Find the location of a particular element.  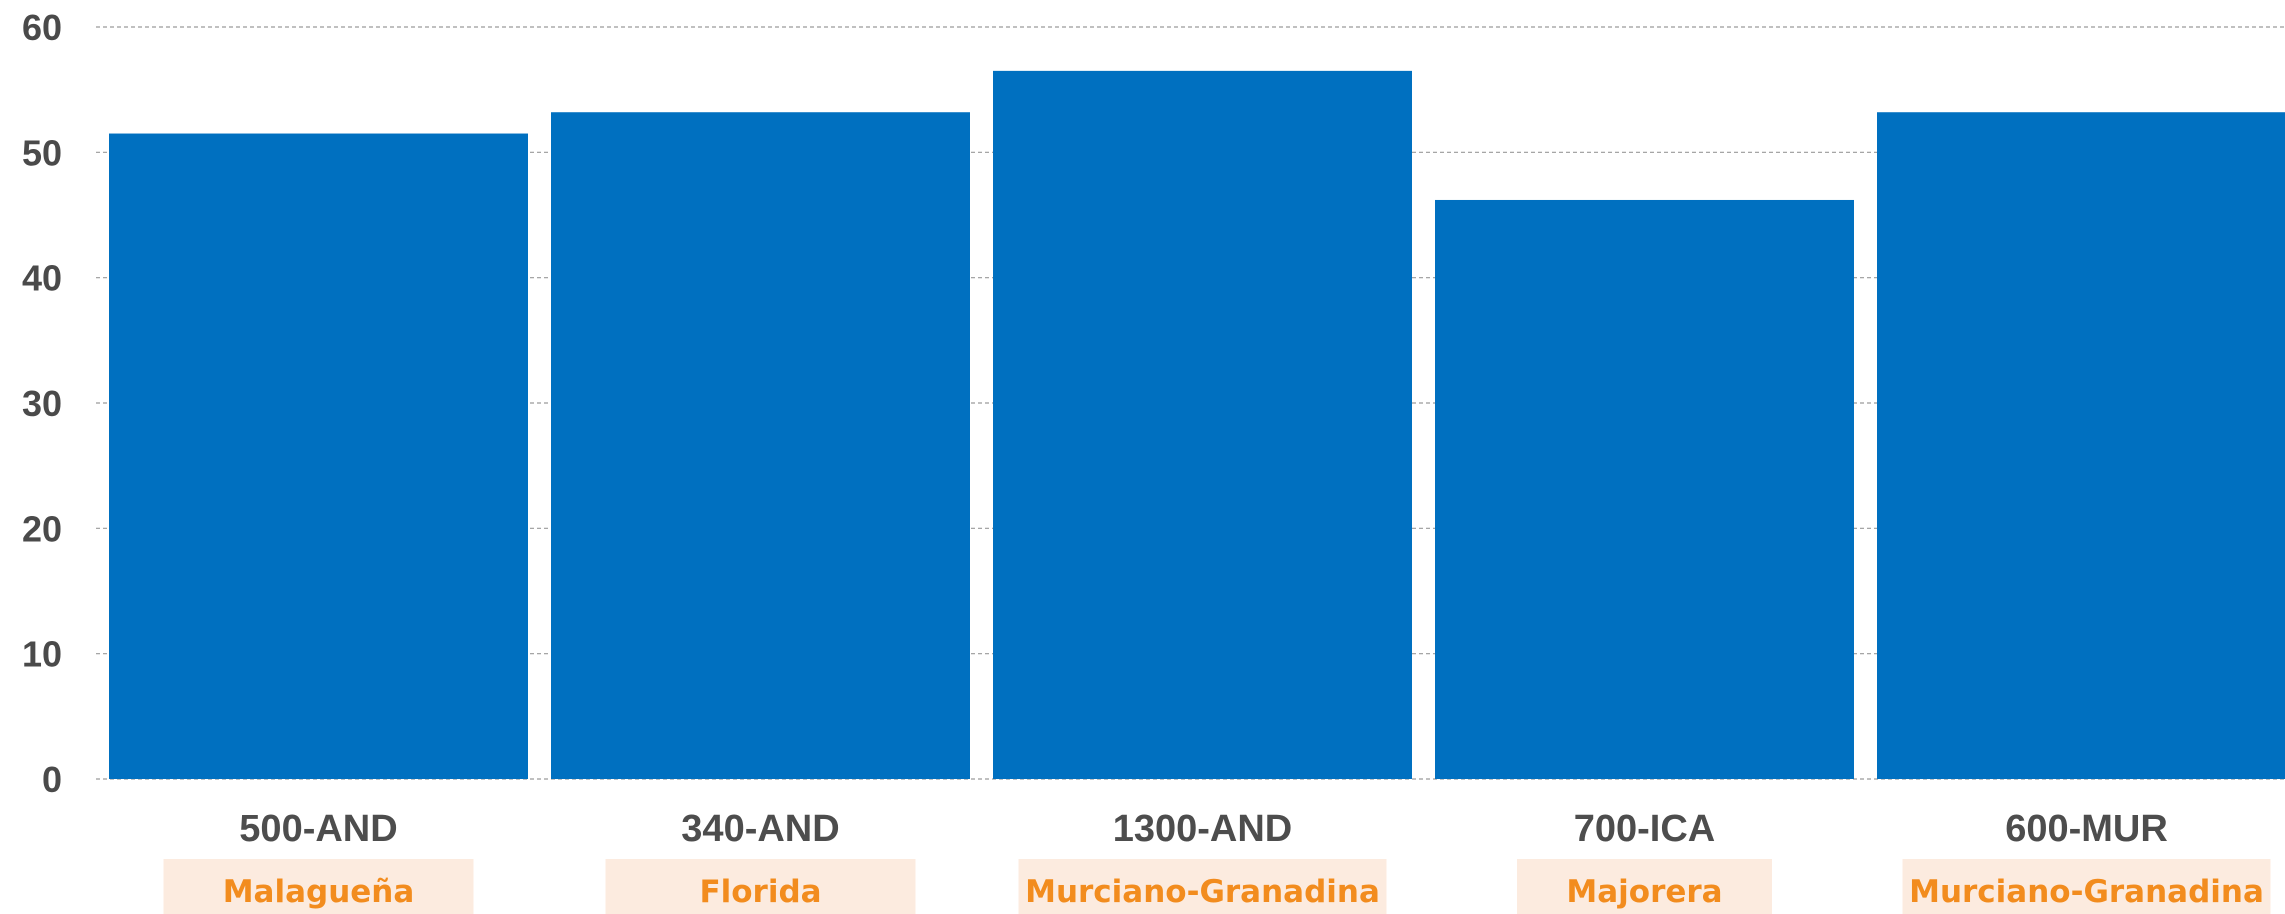

x-category-label: 1300-AND is located at coordinates (1203, 829).